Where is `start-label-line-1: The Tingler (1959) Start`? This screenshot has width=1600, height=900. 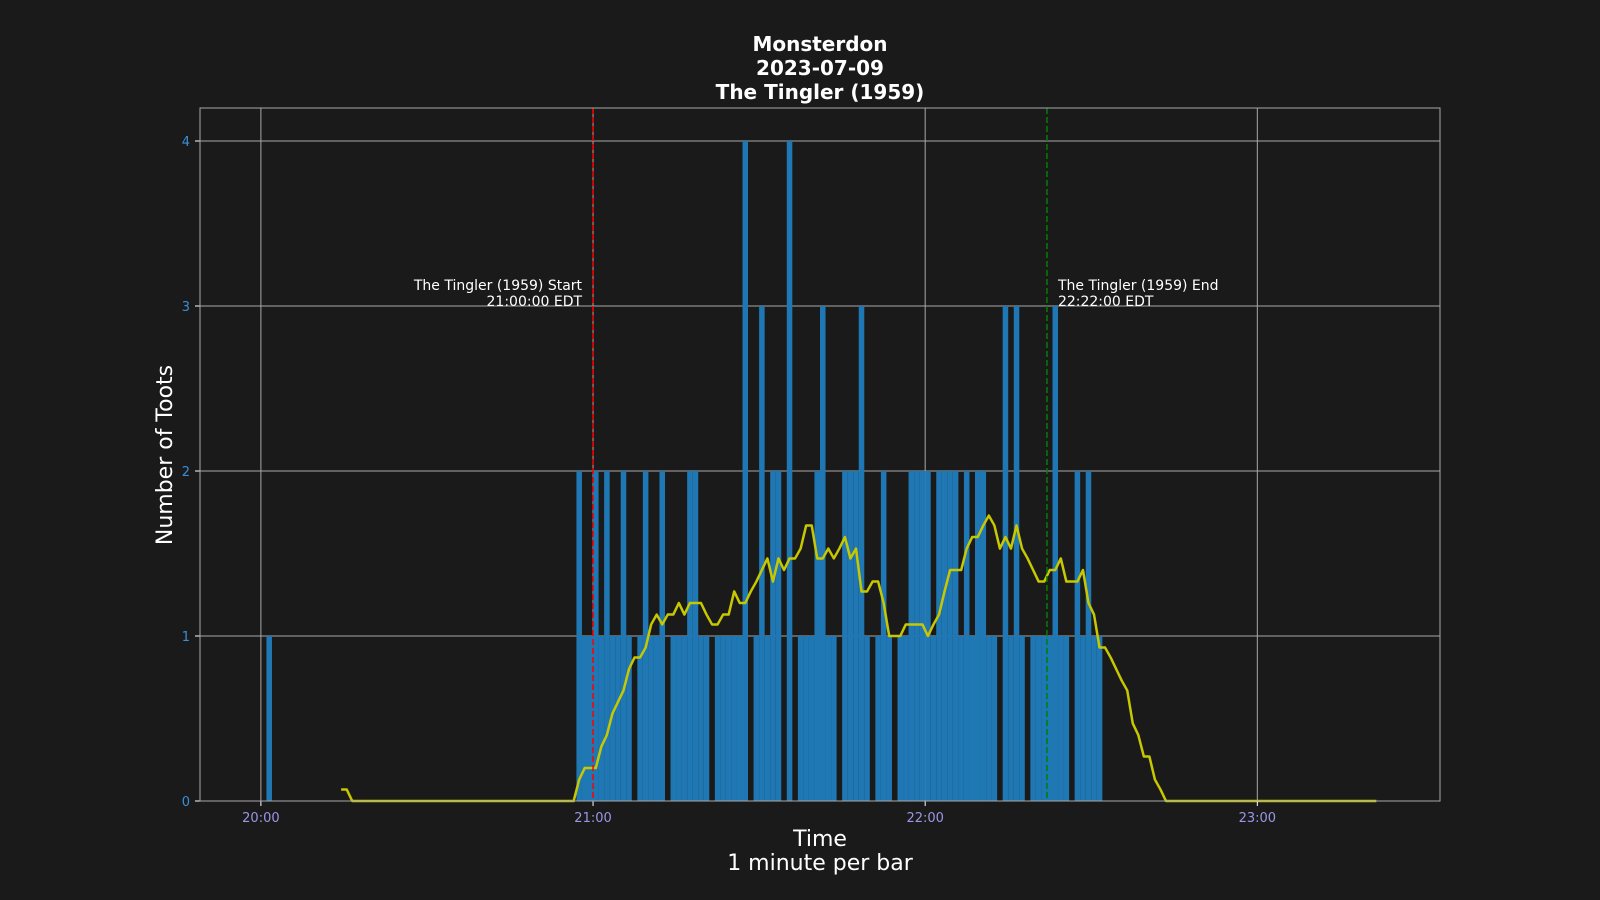
start-label-line-1: The Tingler (1959) Start is located at coordinates (498, 286).